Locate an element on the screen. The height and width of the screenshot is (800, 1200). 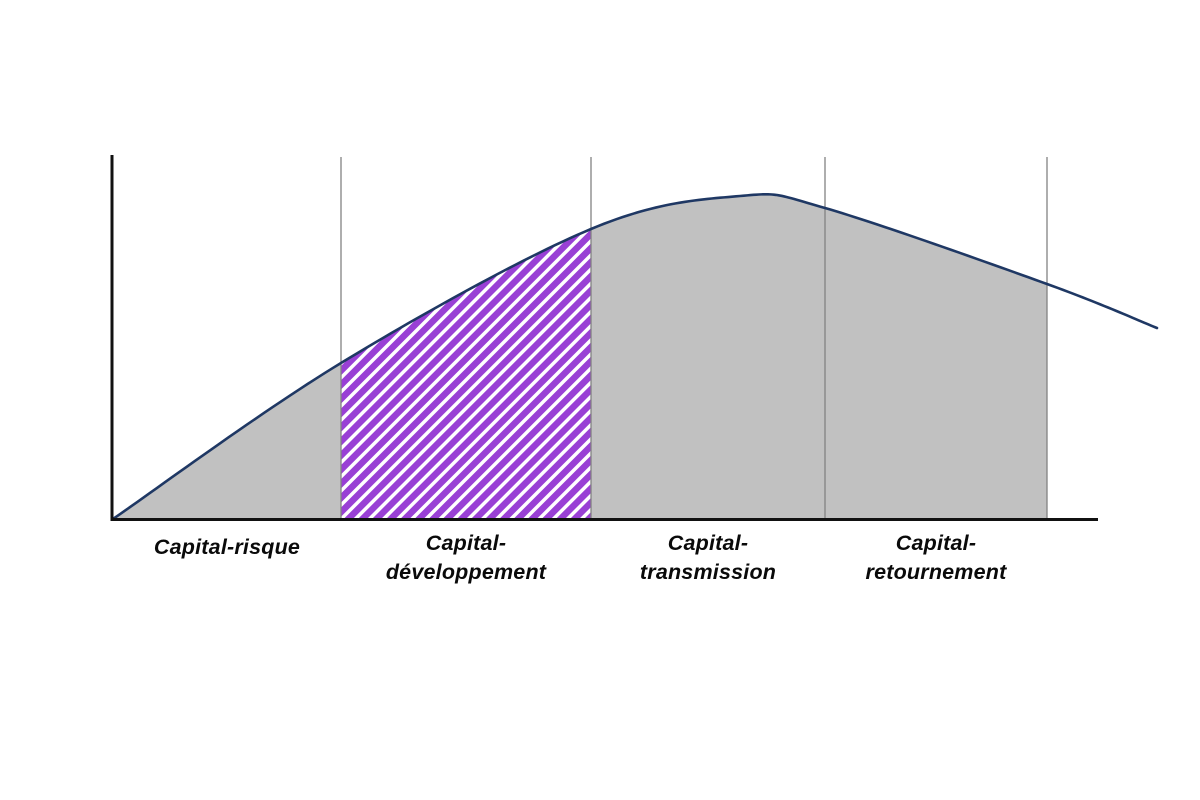
area-capital-transmission is located at coordinates (708, 356).